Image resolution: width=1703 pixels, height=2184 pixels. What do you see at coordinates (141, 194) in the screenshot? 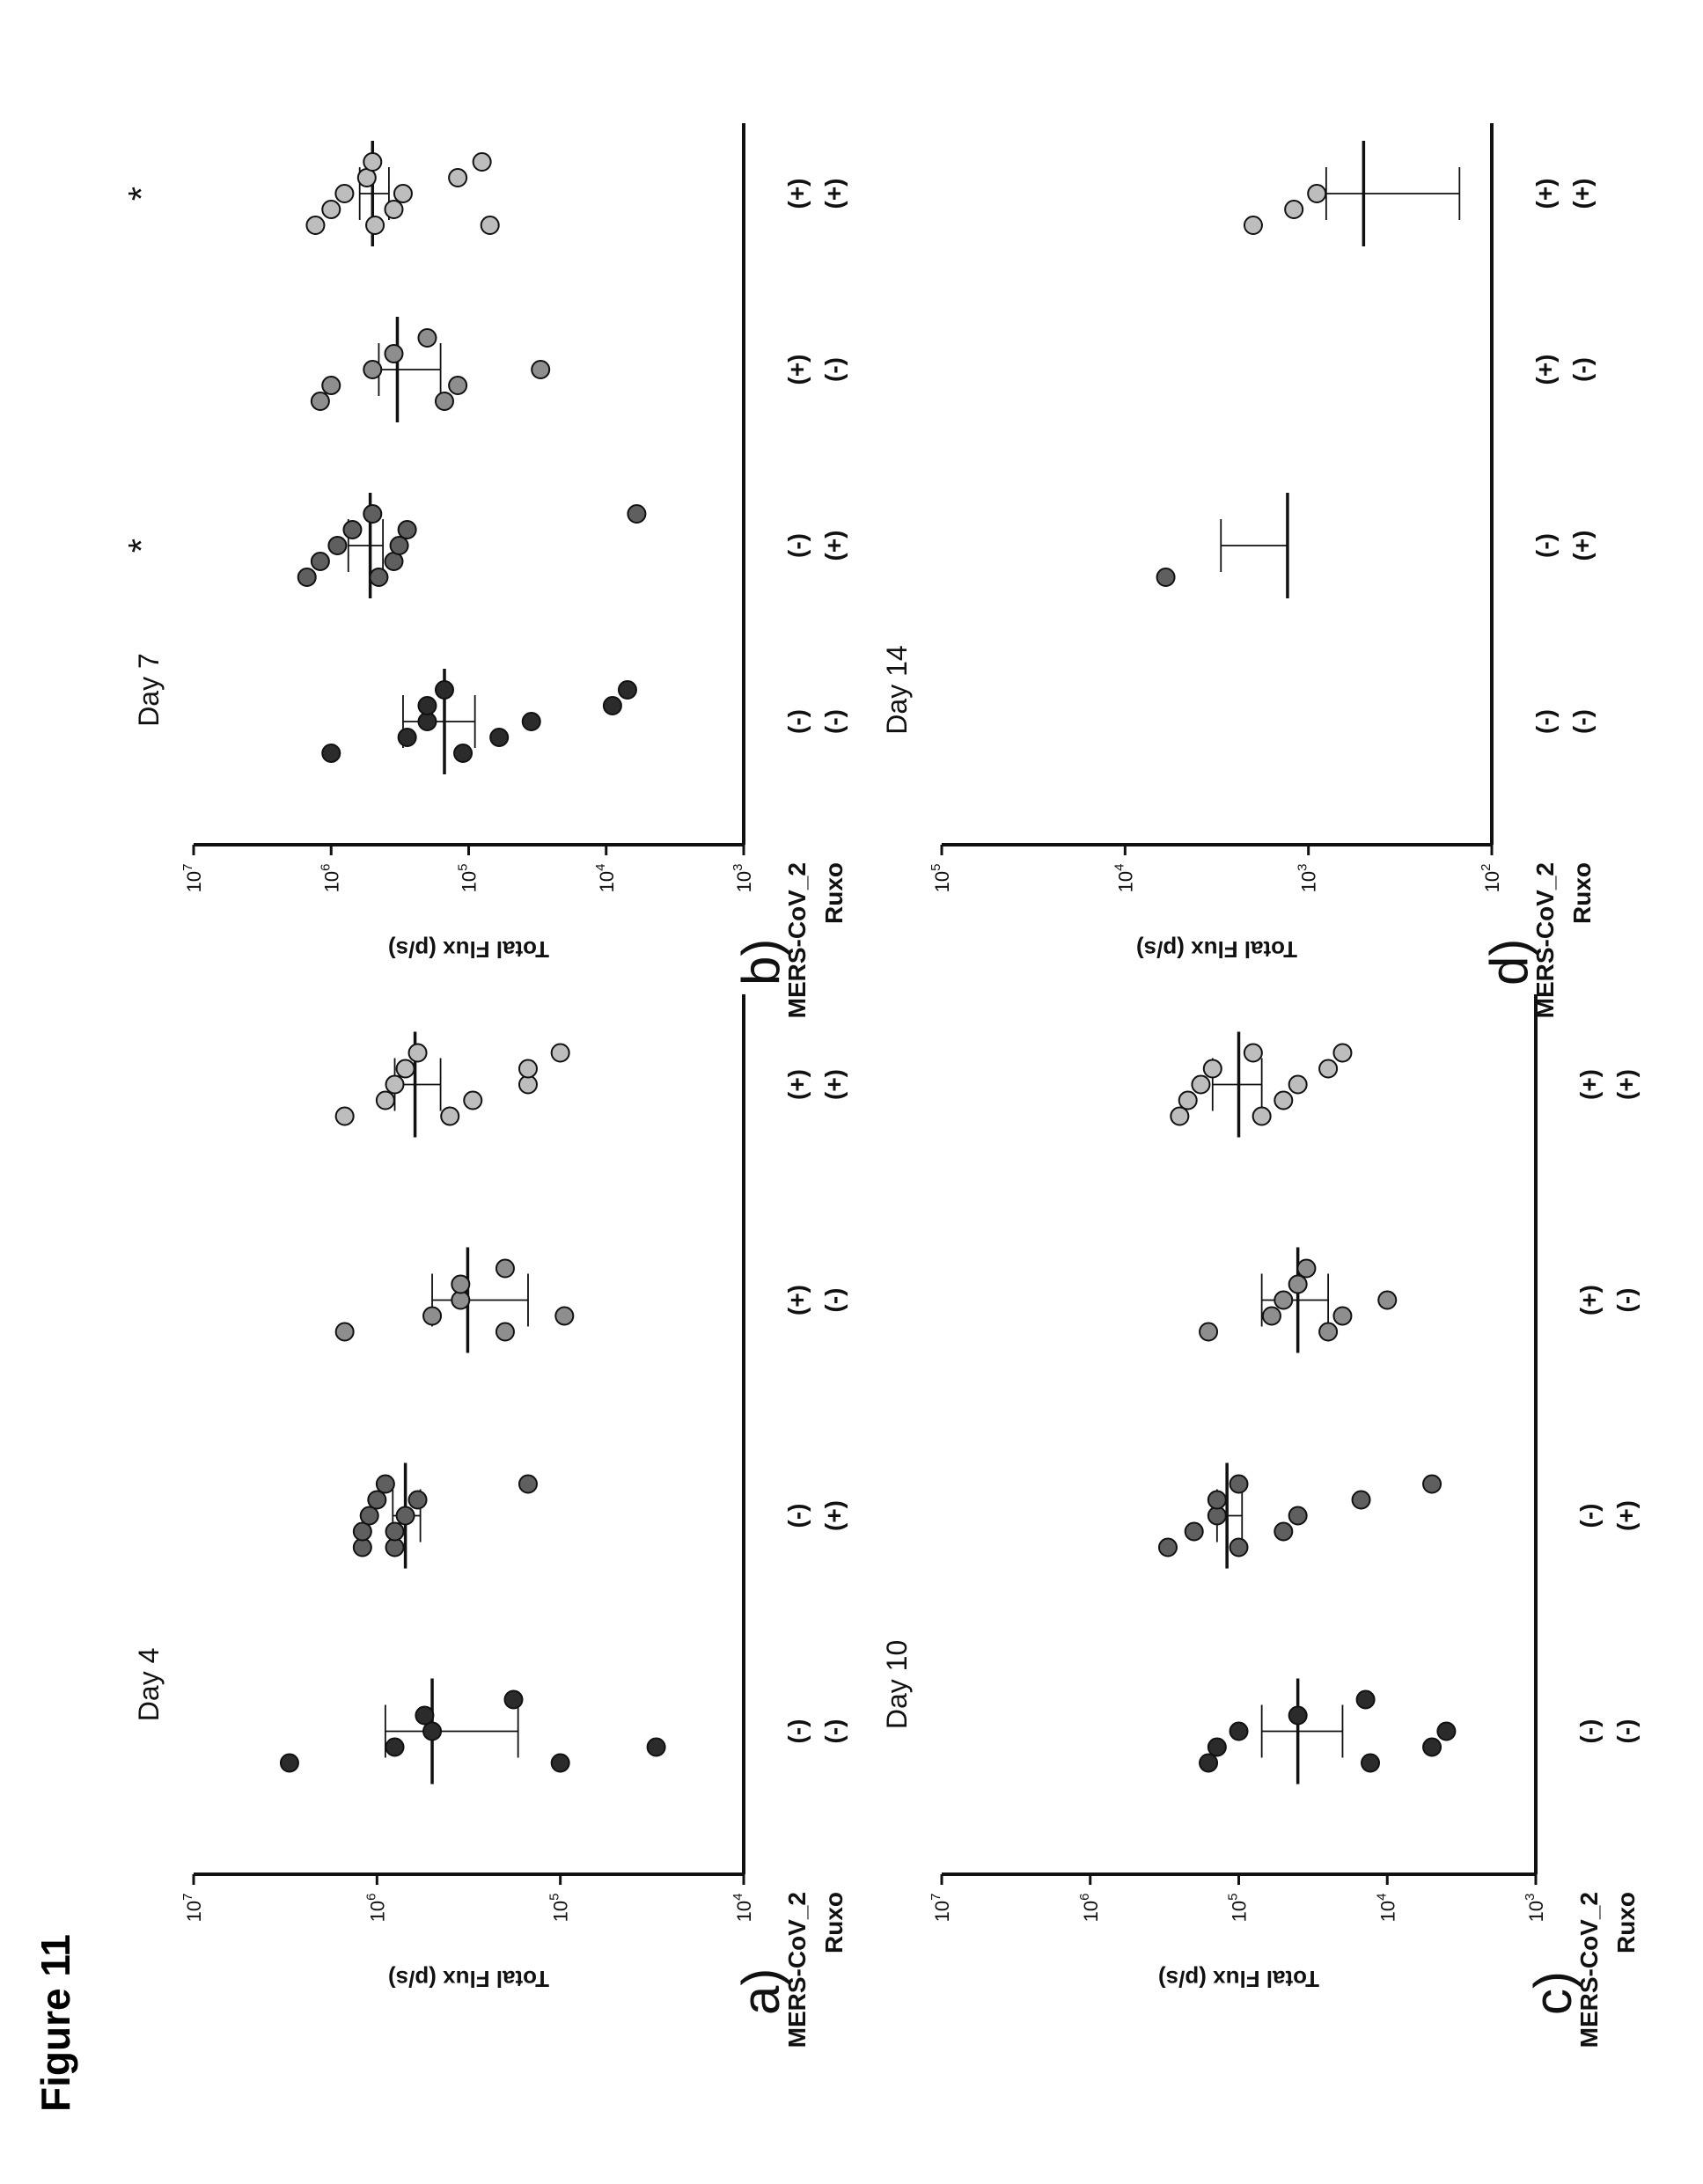
I see `significance-marker: *` at bounding box center [141, 194].